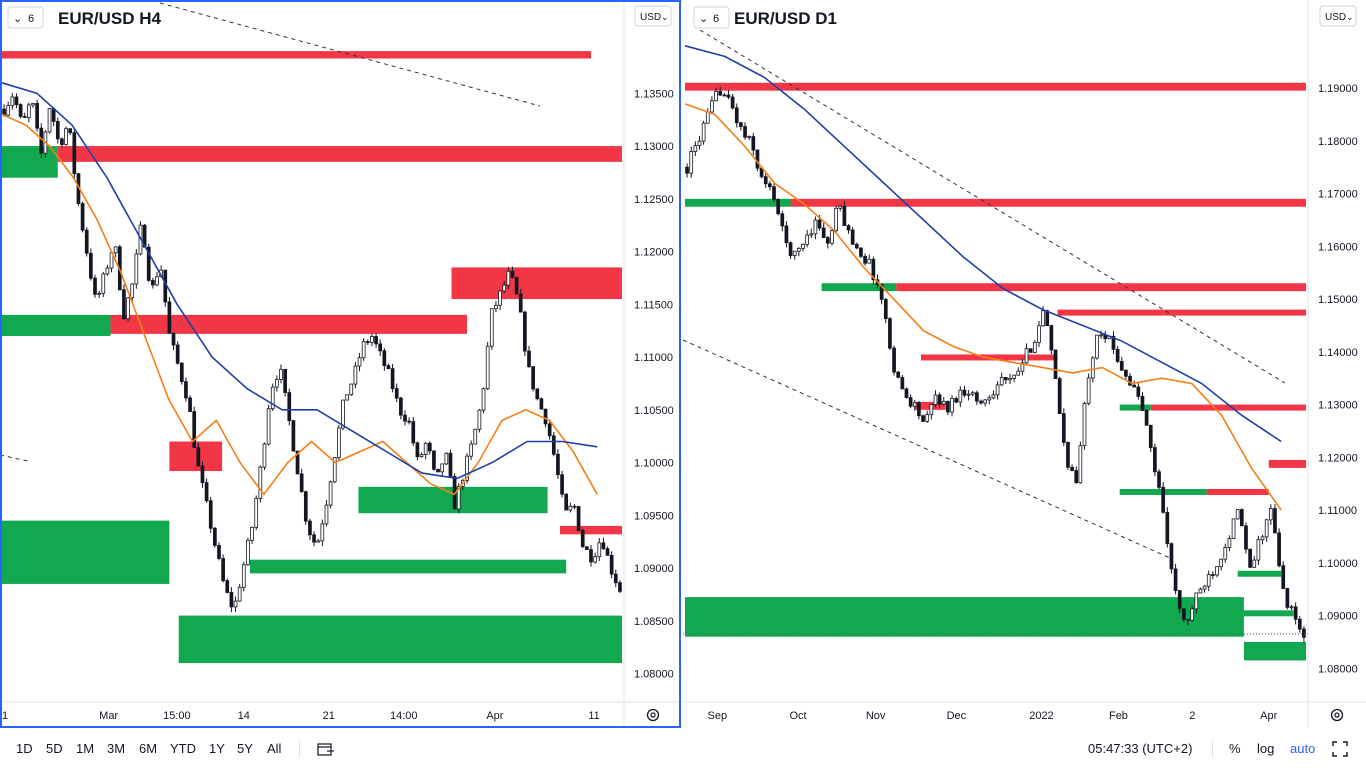  Describe the element at coordinates (85, 748) in the screenshot. I see `range-1m-button: 1M` at that location.